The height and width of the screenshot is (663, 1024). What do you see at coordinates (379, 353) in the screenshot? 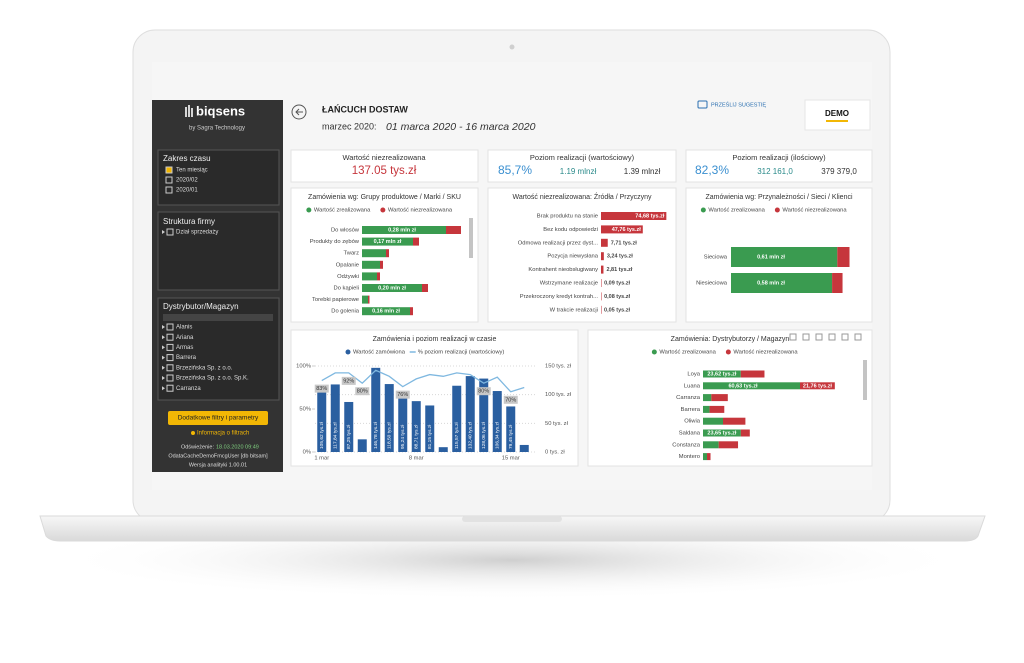
I see `legend-label: Wartość zamówiona` at bounding box center [379, 353].